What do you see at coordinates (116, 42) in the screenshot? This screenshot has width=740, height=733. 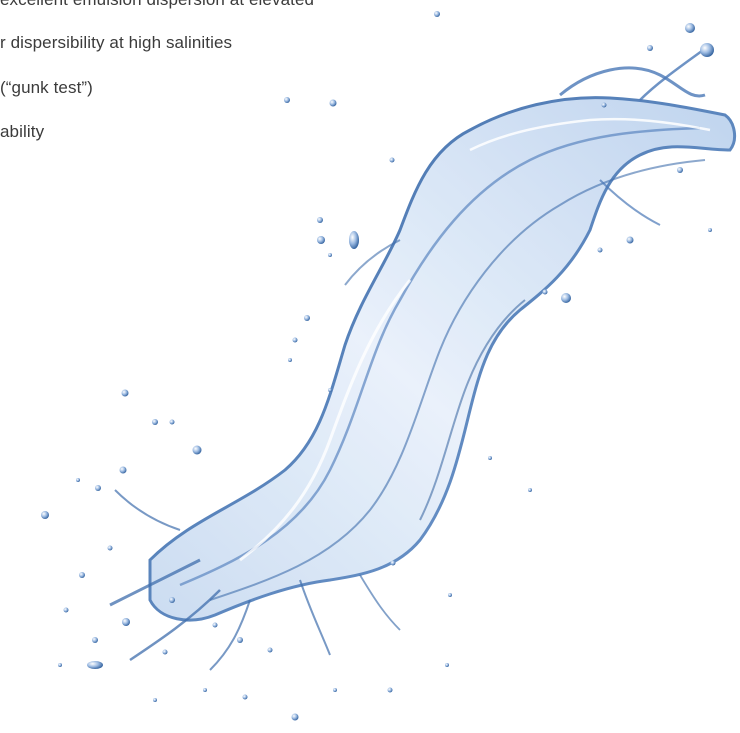 I see `bullet-line-dispersibility: r dispersibility at high salinities` at bounding box center [116, 42].